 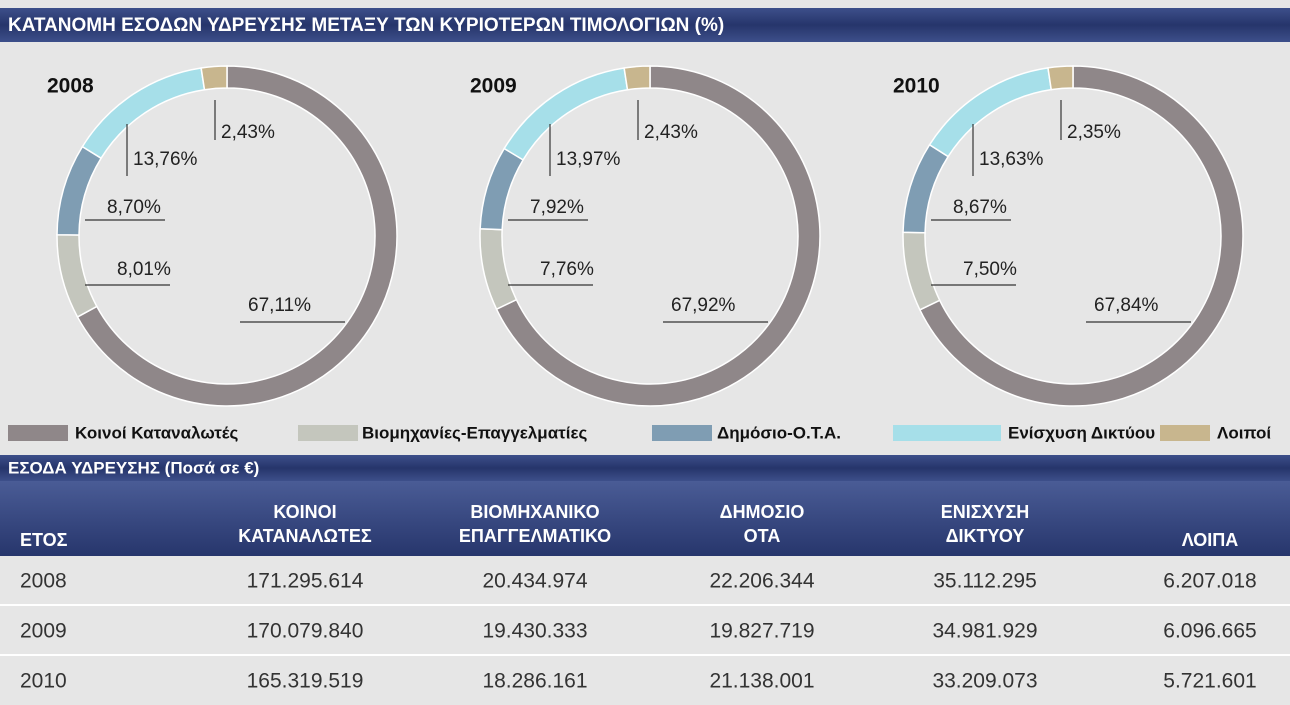 What do you see at coordinates (1094, 132) in the screenshot?
I see `data-label: 2,35%` at bounding box center [1094, 132].